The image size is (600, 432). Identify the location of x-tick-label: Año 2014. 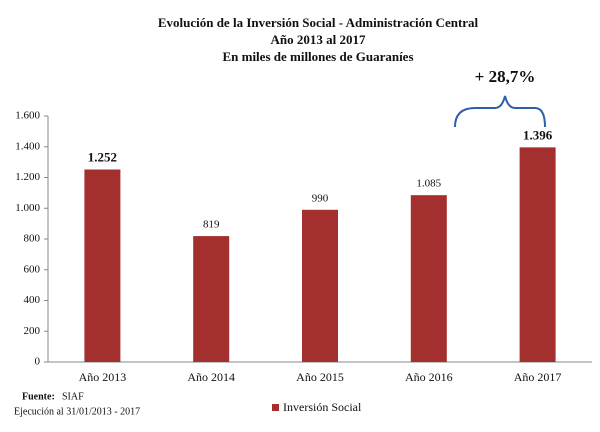
(211, 377).